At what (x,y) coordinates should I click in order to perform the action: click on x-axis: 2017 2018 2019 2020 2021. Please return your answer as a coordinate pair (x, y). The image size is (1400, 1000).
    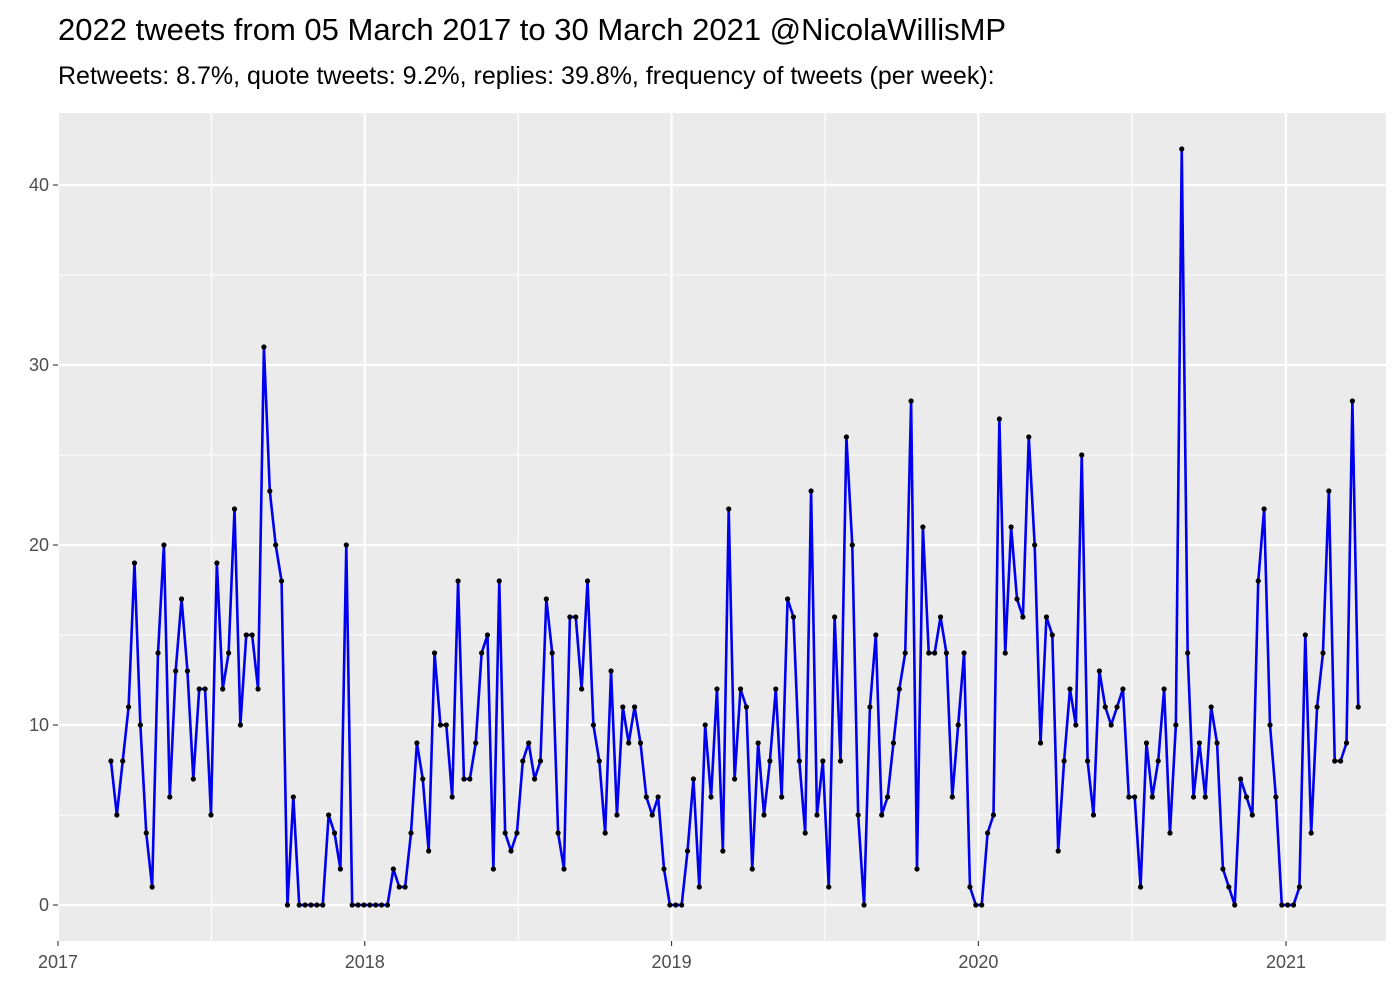
    Looking at the image, I should click on (672, 956).